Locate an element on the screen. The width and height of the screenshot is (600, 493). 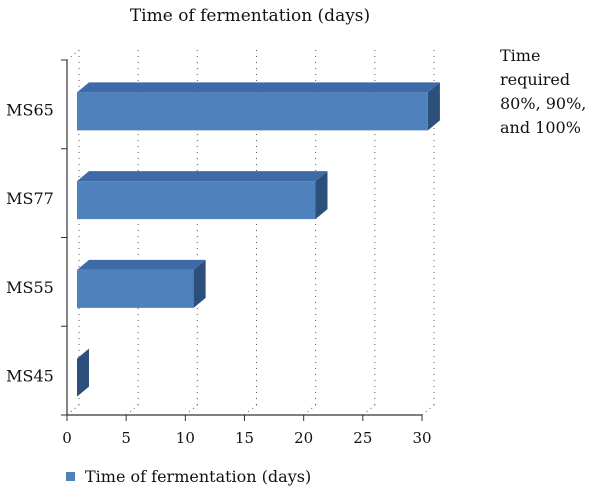
x-tick-label-0: 0 is located at coordinates (67, 438).